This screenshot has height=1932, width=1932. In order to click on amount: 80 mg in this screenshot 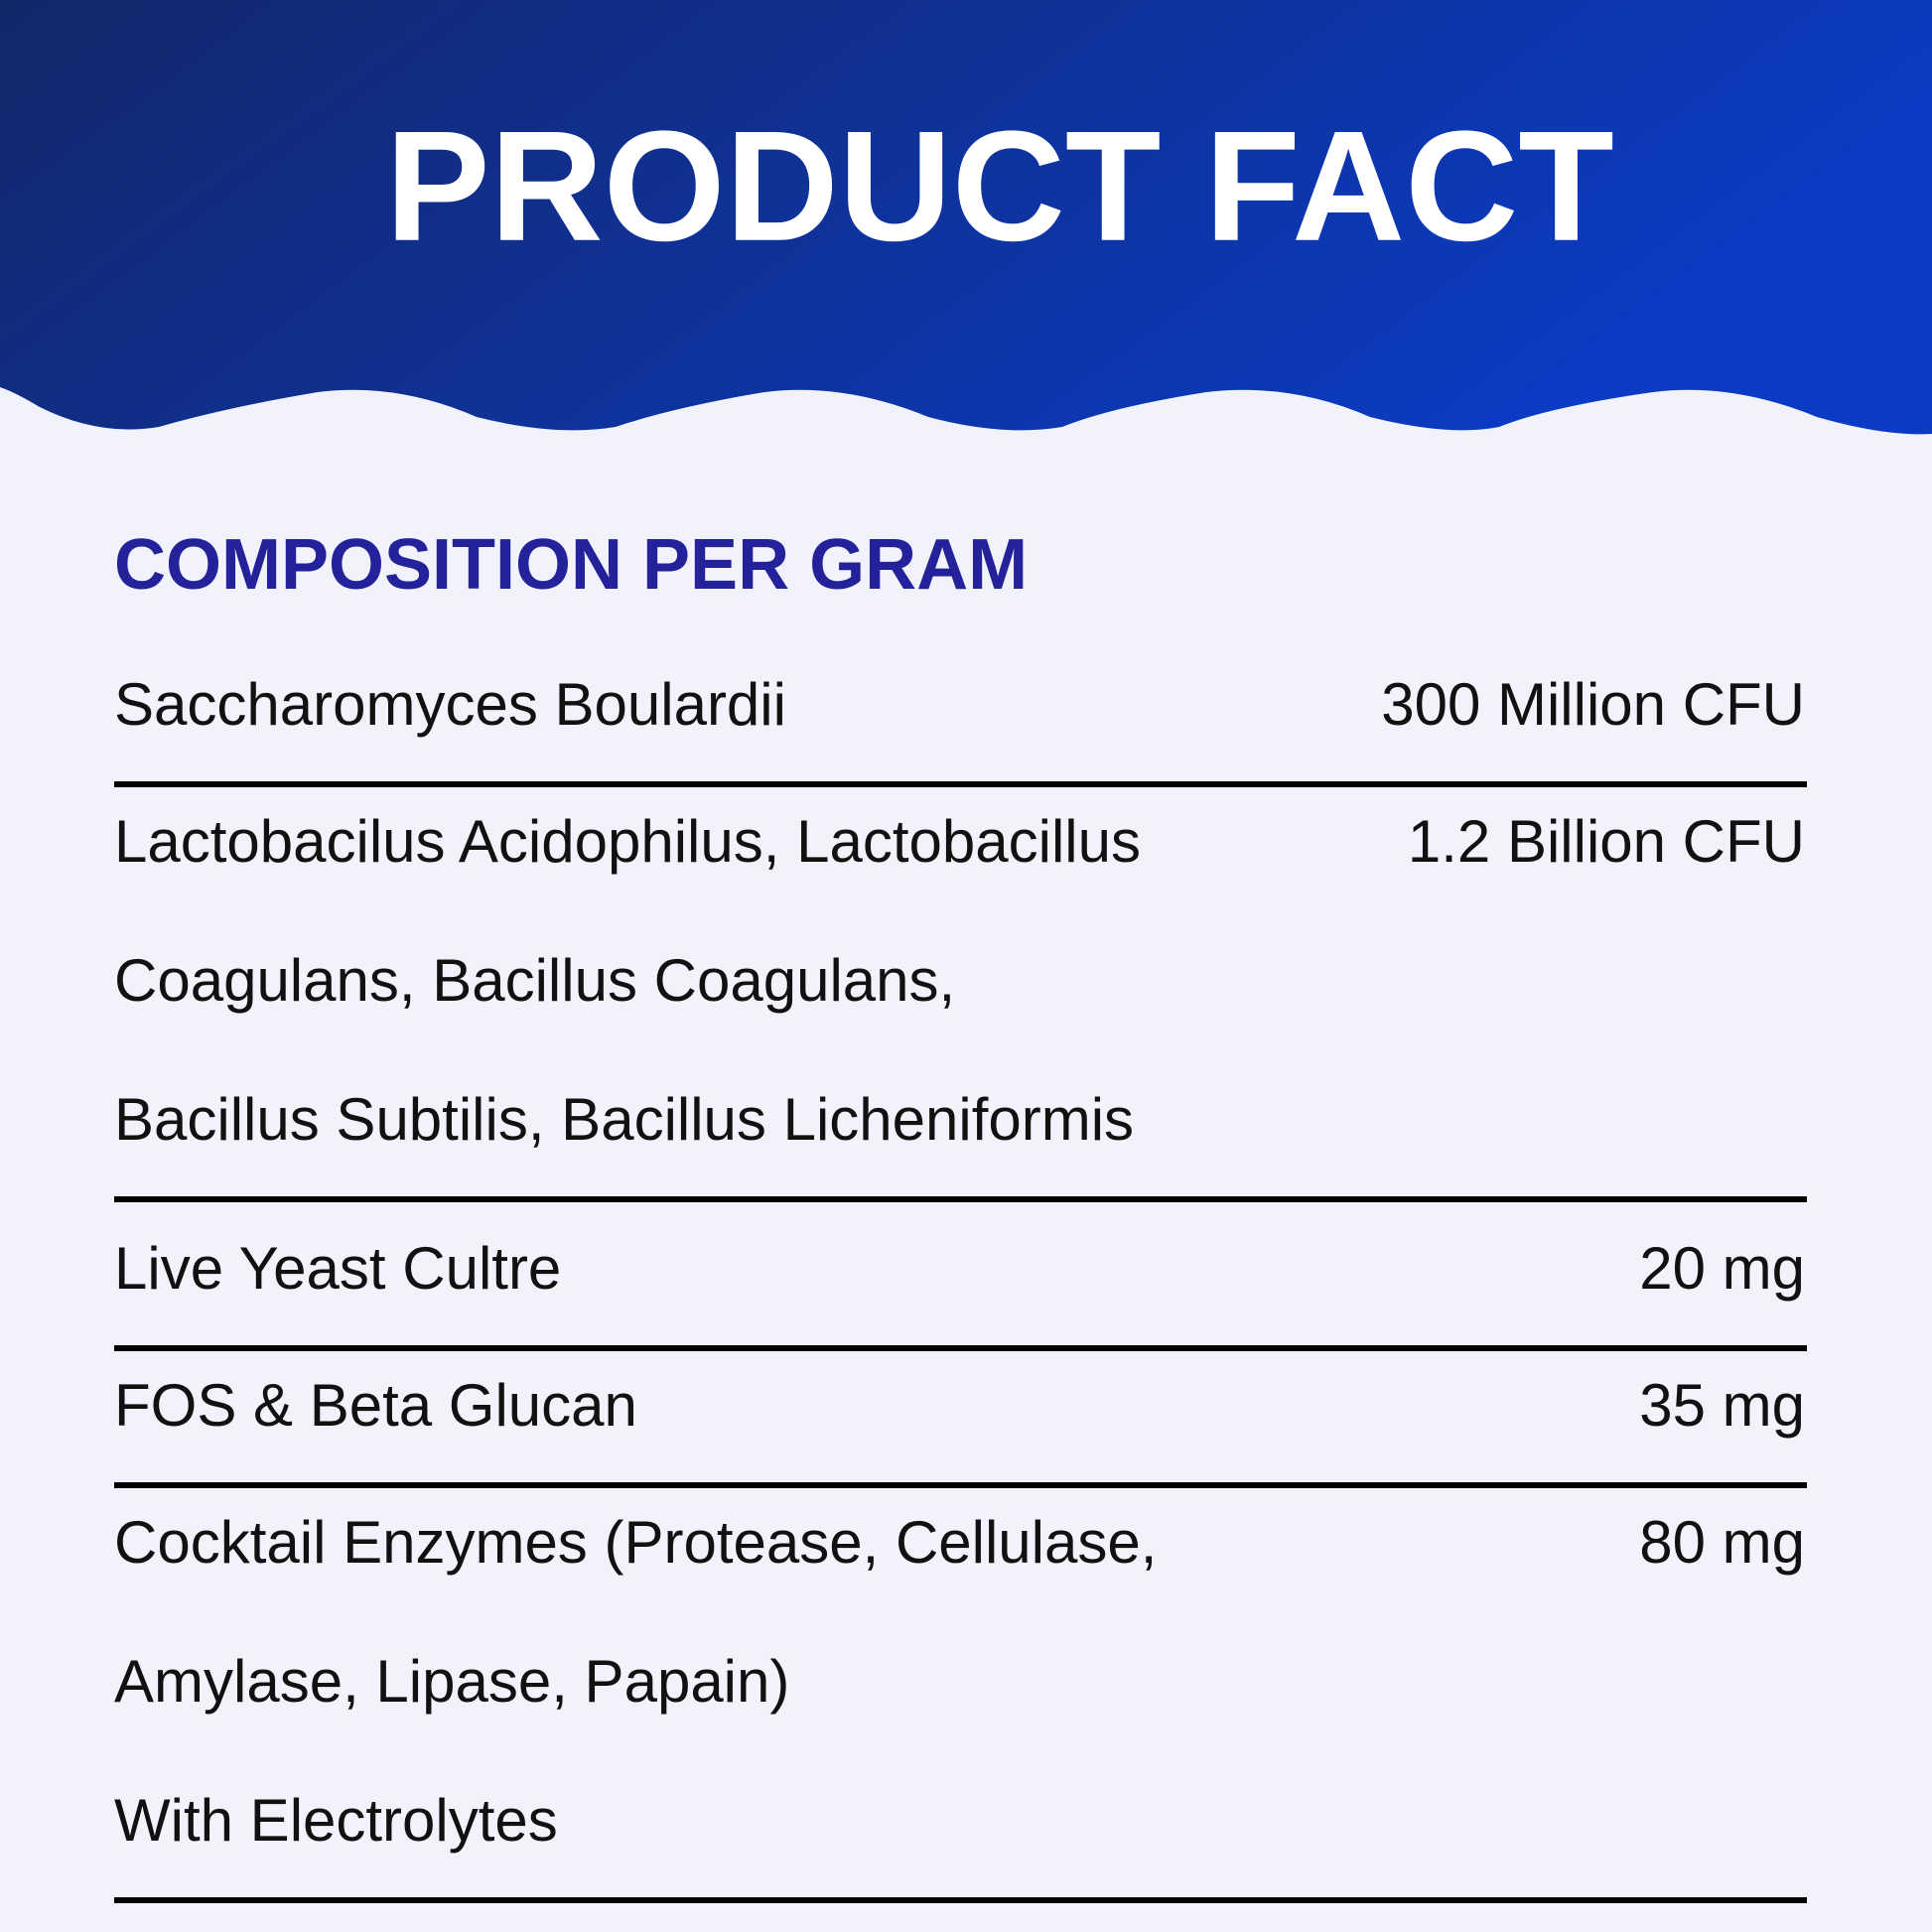, I will do `click(1722, 1542)`.